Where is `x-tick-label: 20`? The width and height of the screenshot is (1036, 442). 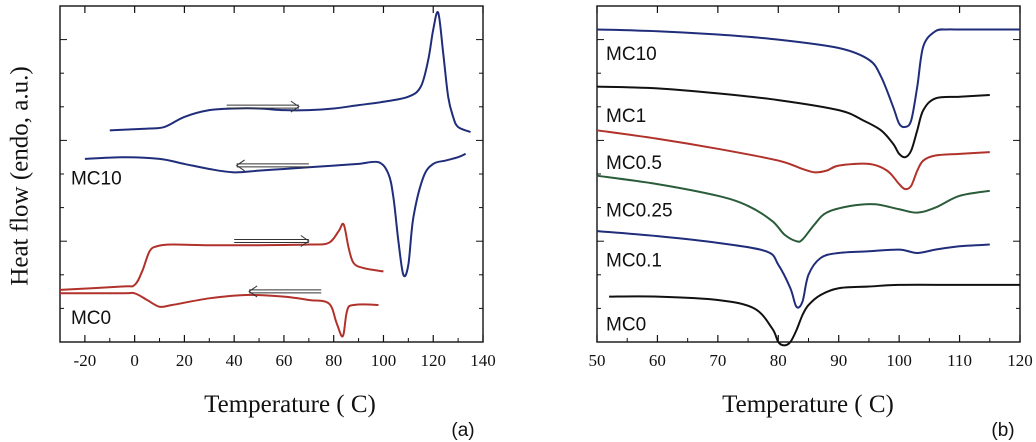
x-tick-label: 20 is located at coordinates (184, 360).